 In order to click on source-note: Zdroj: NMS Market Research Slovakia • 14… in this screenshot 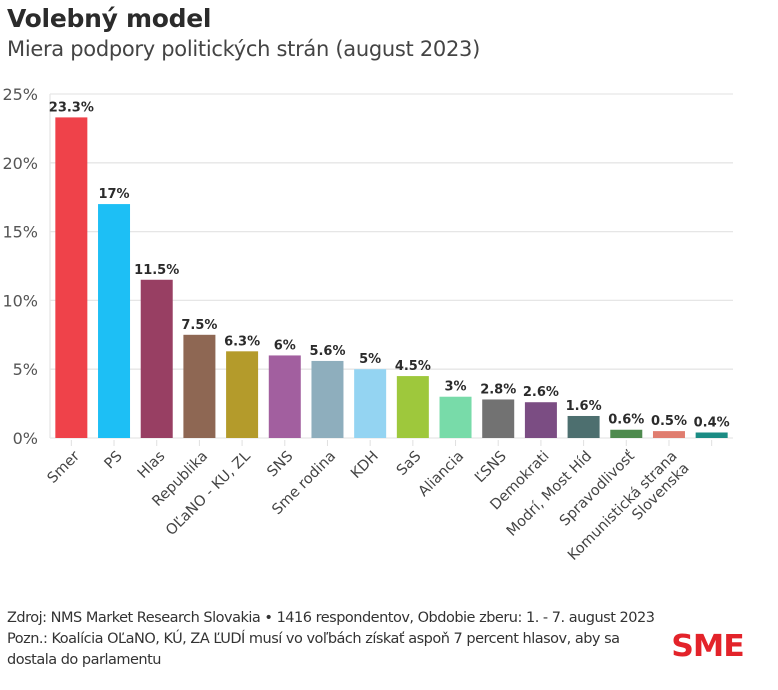, I will do `click(331, 618)`.